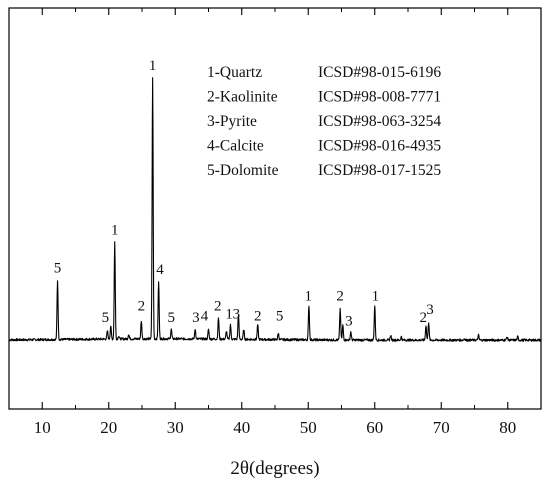 The image size is (550, 484). What do you see at coordinates (379, 170) in the screenshot?
I see `legend-code: ICSD#98-017-1525` at bounding box center [379, 170].